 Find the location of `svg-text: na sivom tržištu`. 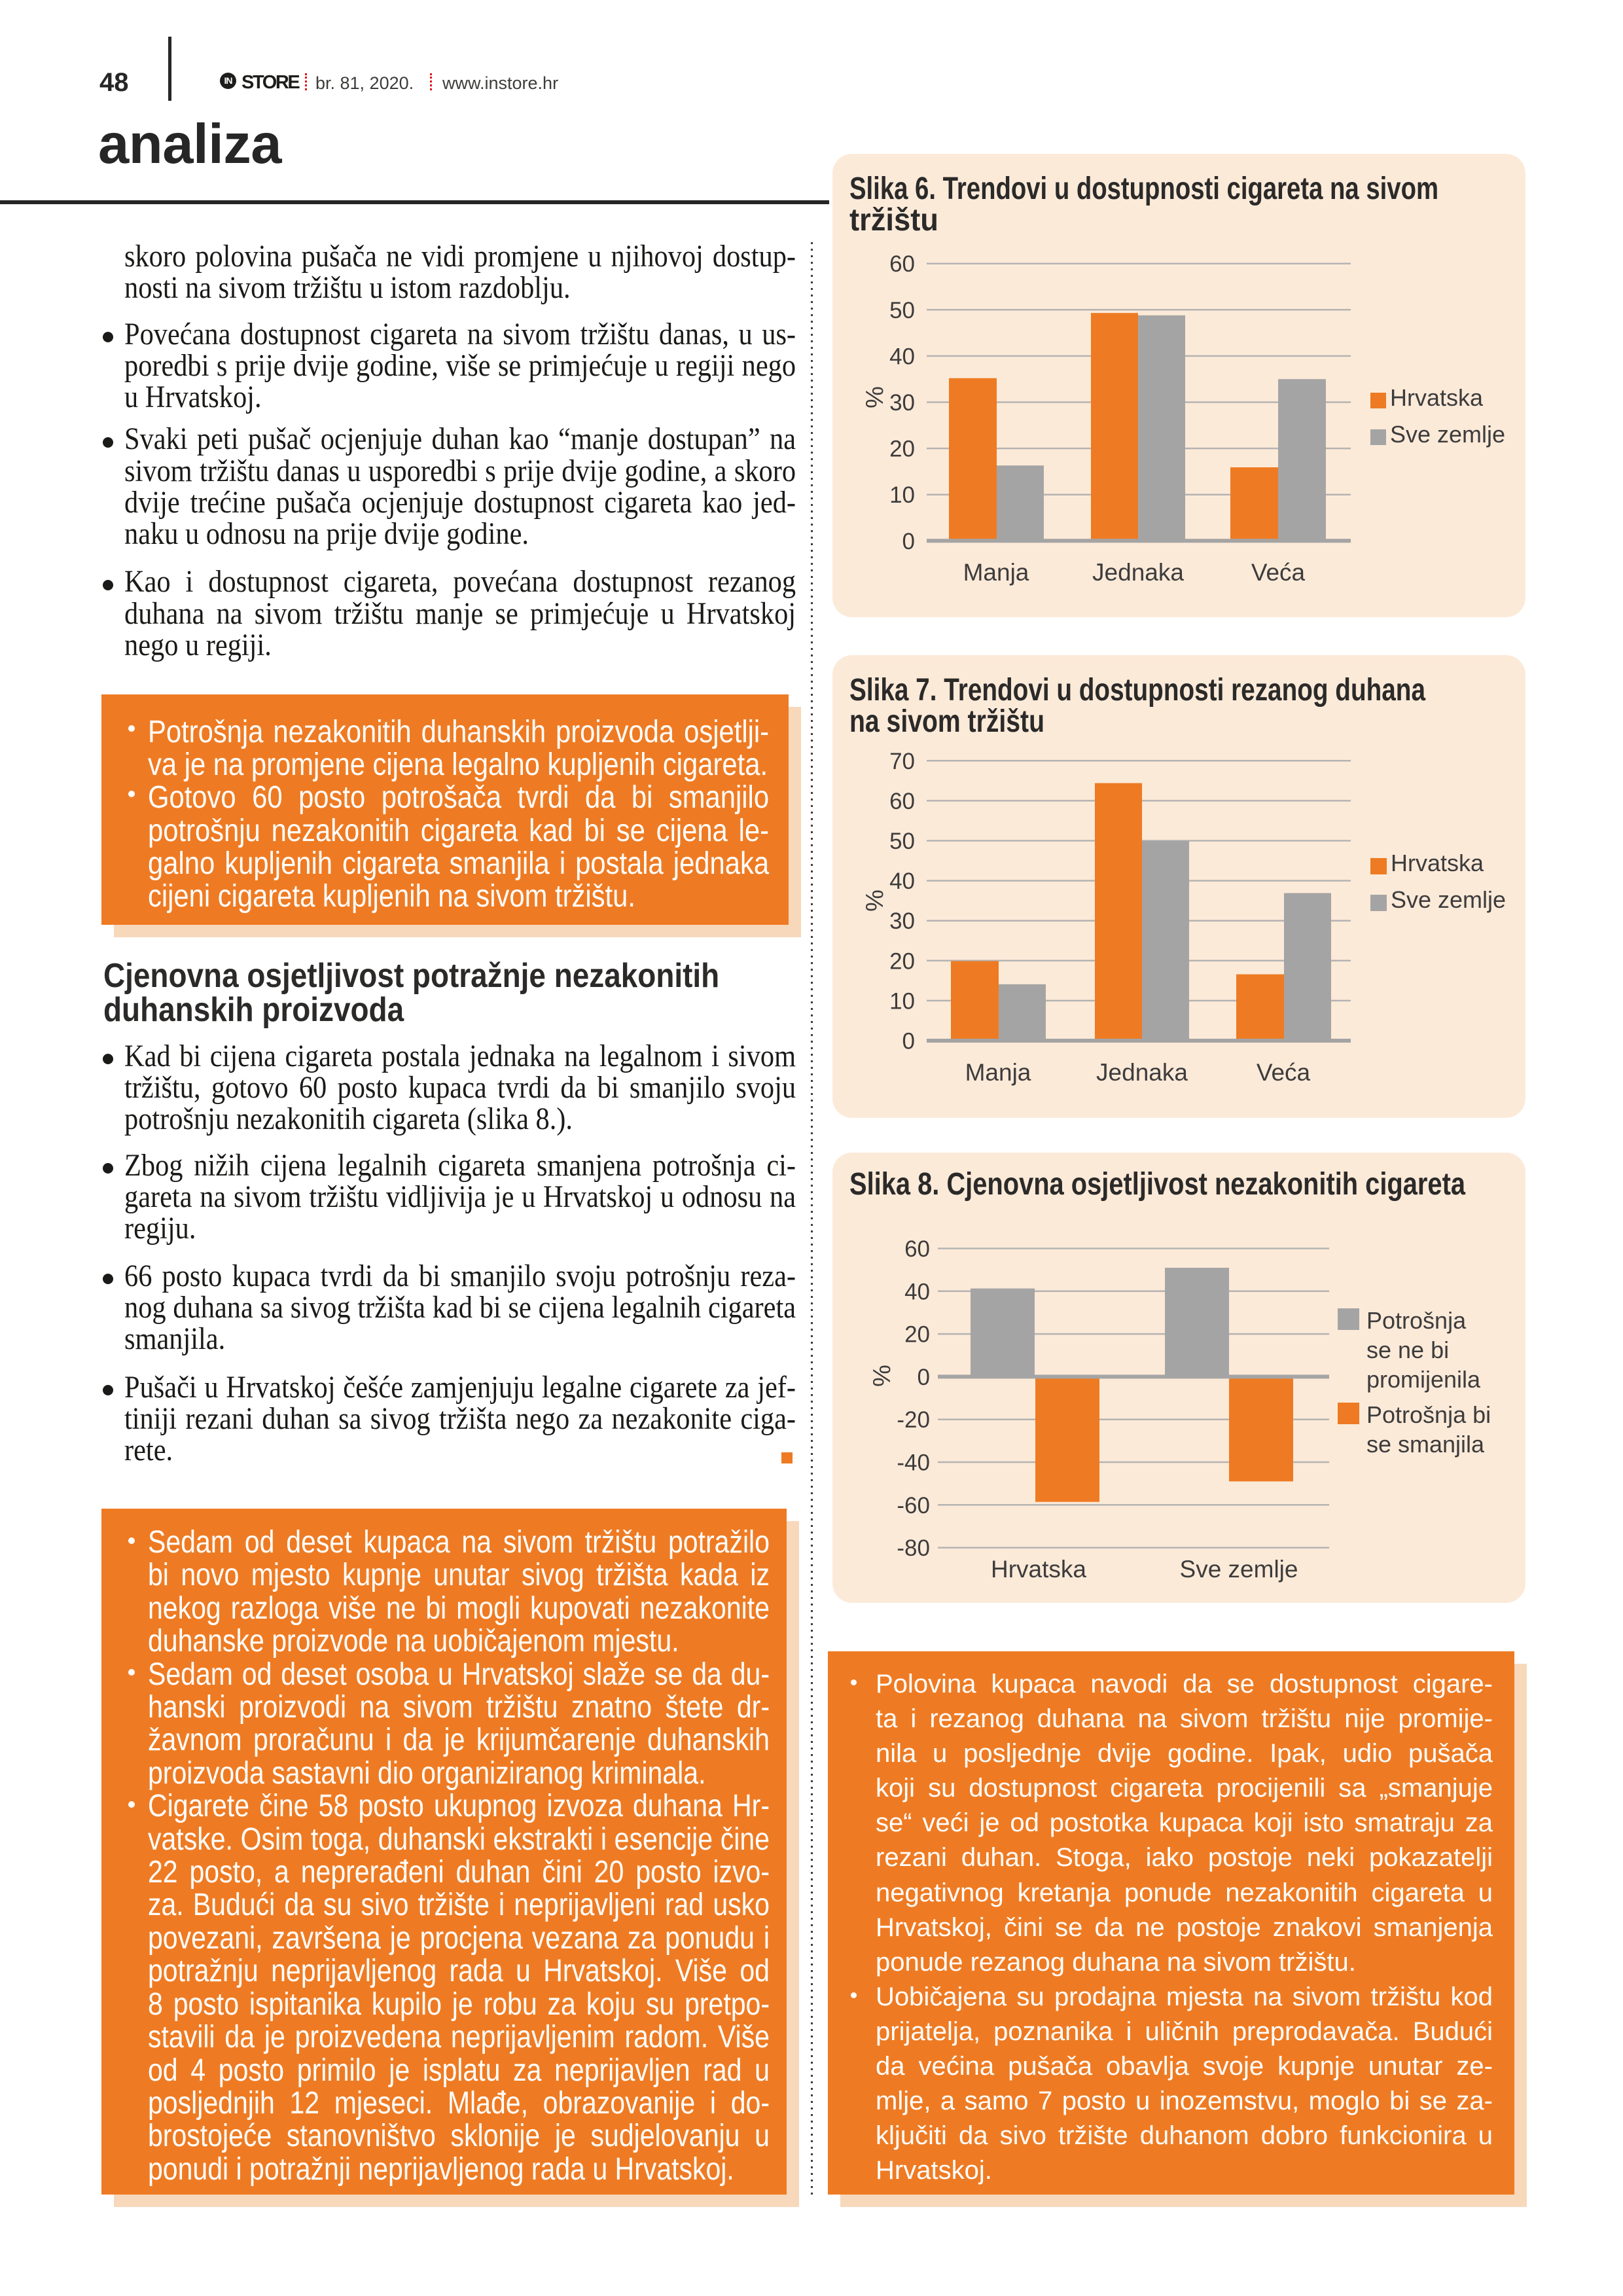

svg-text: na sivom tržištu is located at coordinates (947, 721).